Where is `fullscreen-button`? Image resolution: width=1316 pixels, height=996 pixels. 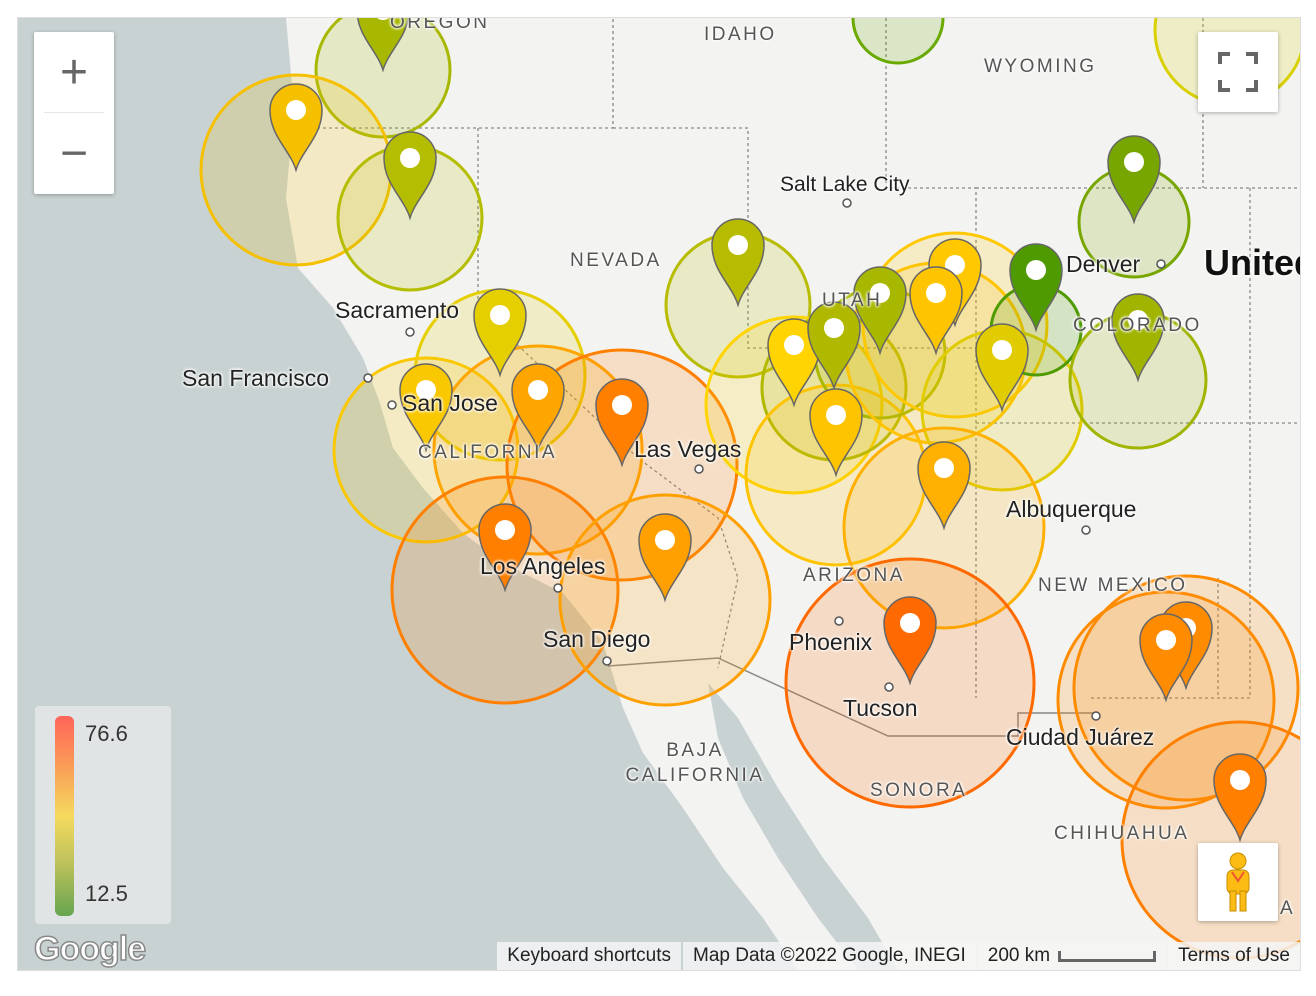 fullscreen-button is located at coordinates (1238, 72).